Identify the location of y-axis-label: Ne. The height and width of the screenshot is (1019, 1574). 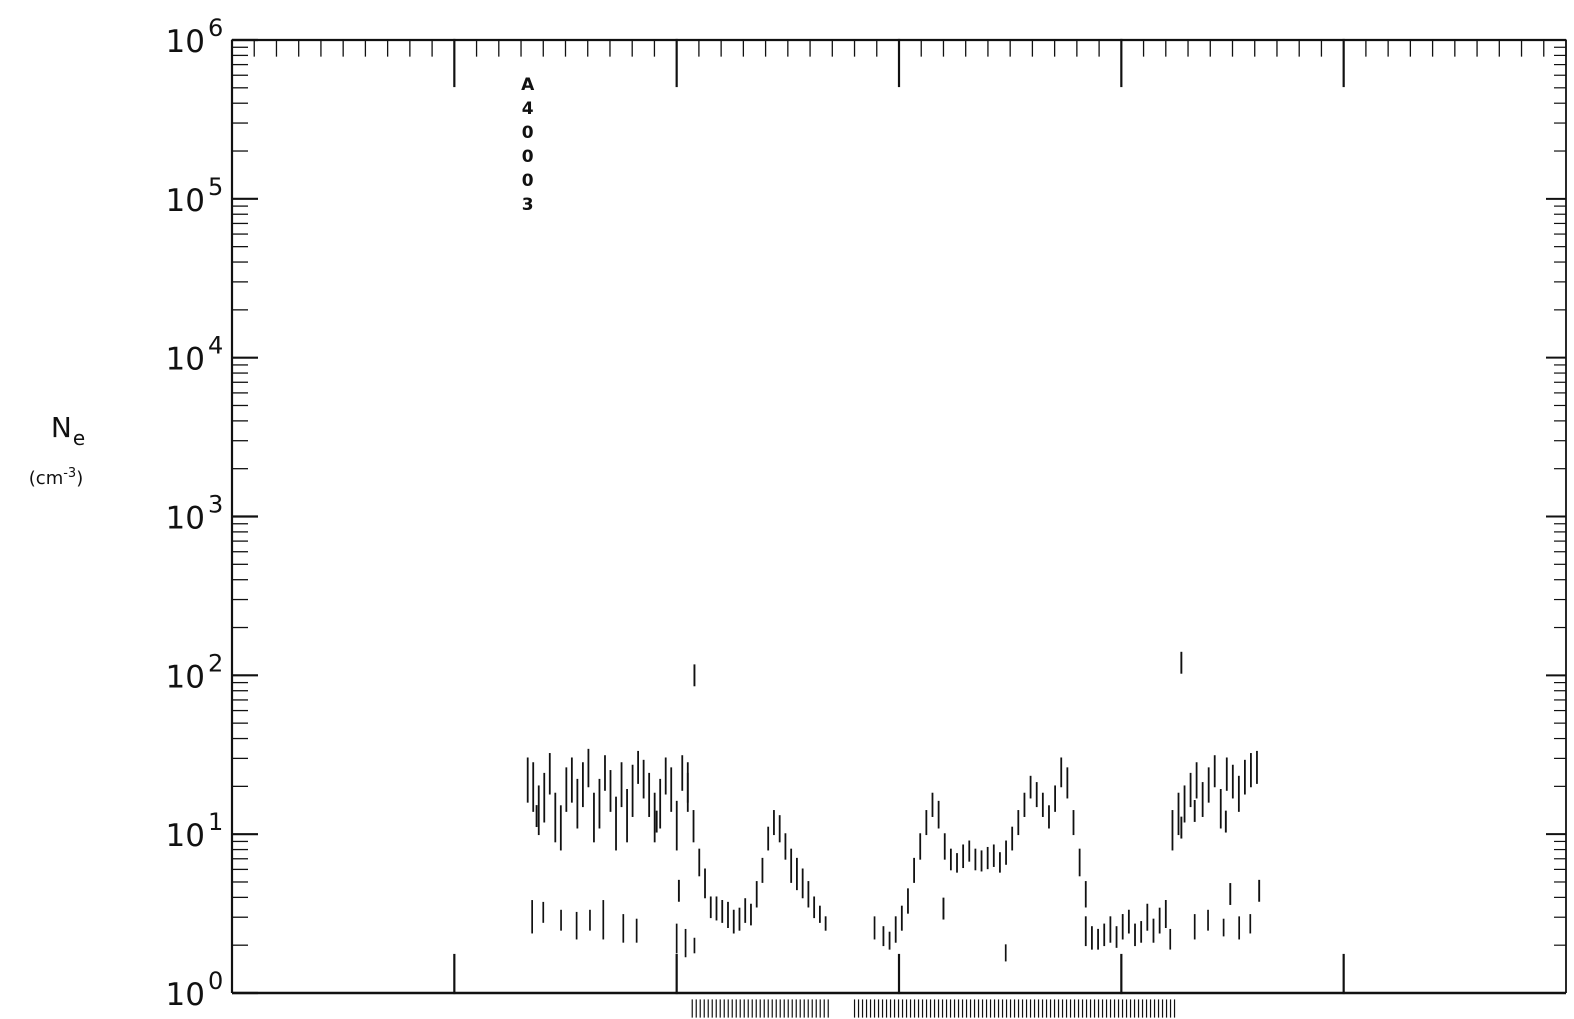
(68, 431).